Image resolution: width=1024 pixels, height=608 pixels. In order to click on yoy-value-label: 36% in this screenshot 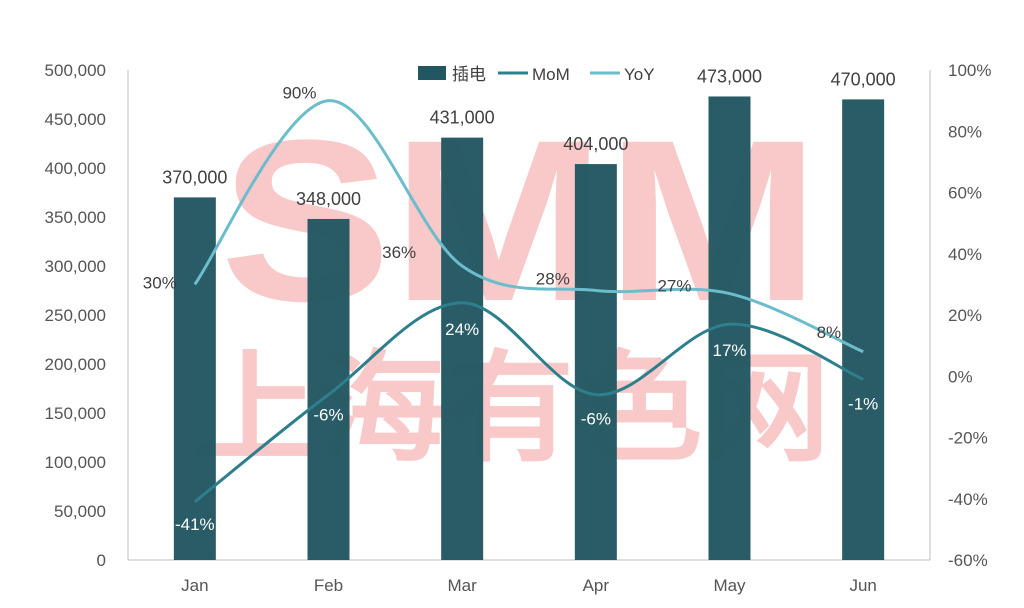, I will do `click(399, 252)`.